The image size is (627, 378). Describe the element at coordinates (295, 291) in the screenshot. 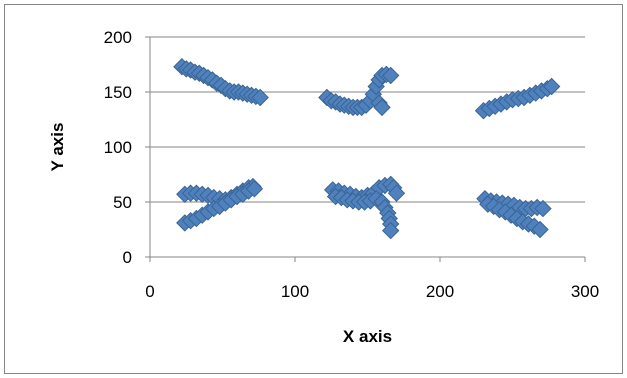

I see `x-tick-label: 100` at that location.